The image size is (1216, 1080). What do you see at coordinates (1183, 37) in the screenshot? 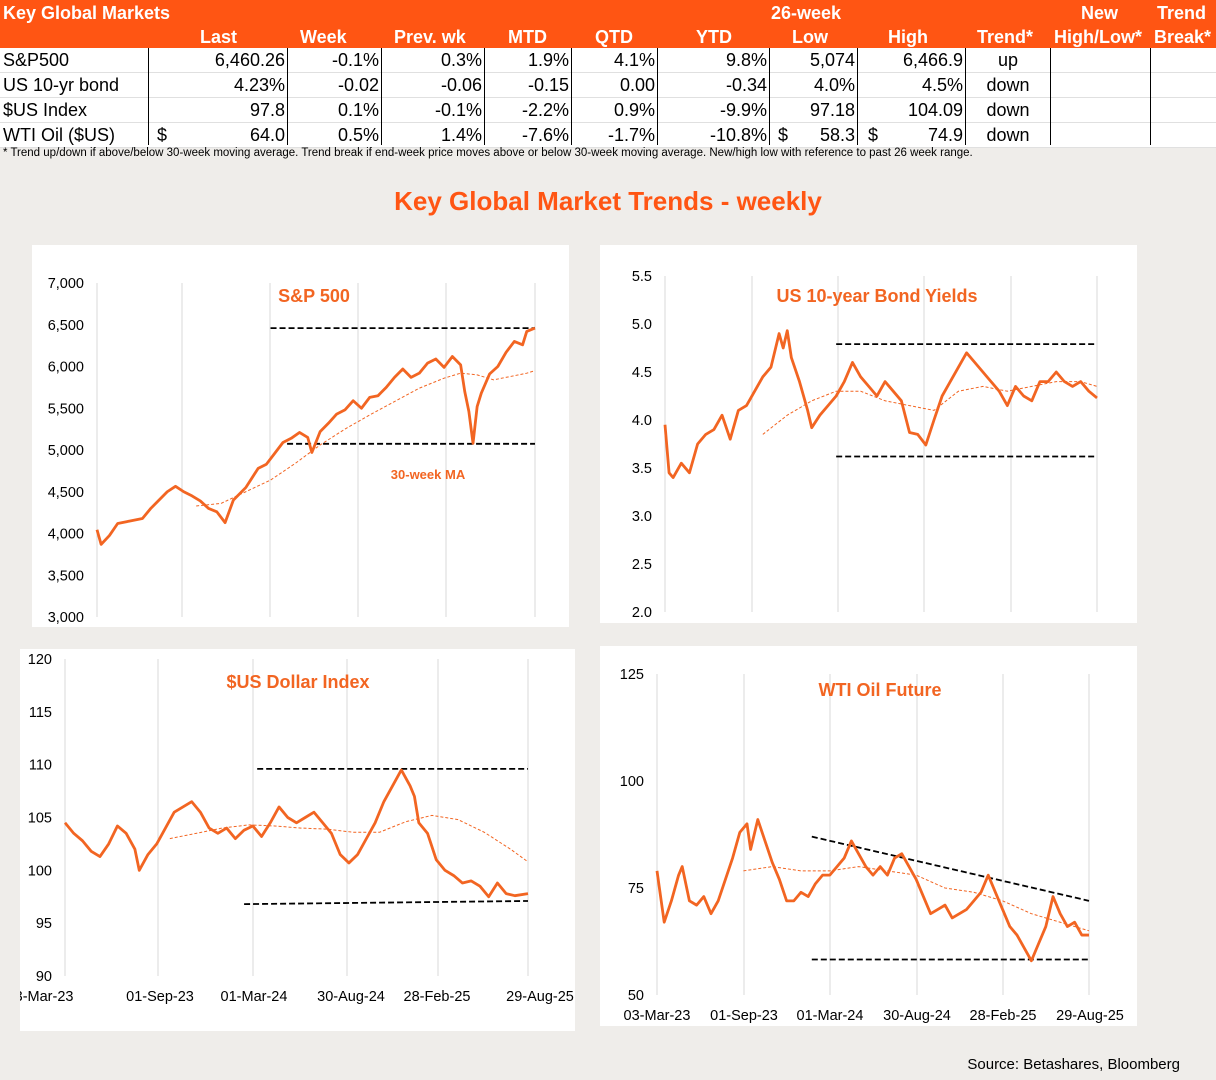
I see `col-break-bottom: Break*` at bounding box center [1183, 37].